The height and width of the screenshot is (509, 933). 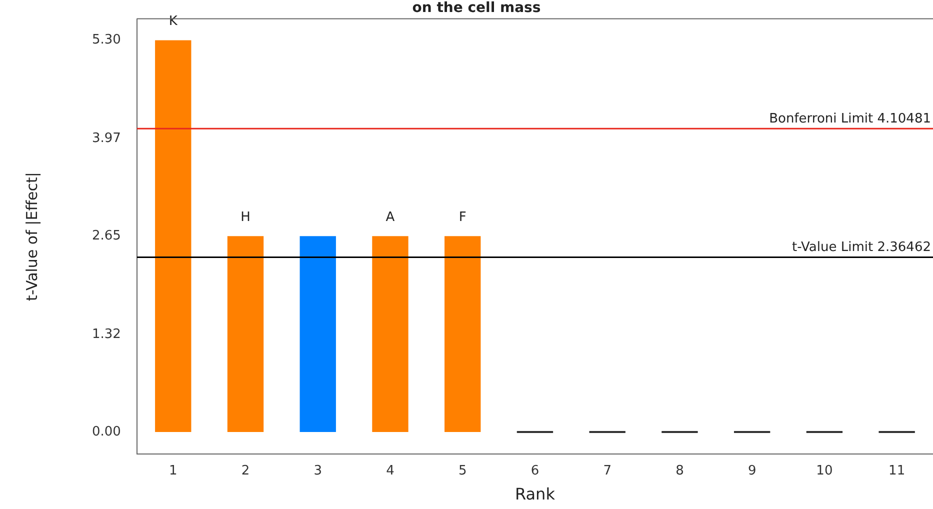 What do you see at coordinates (106, 236) in the screenshot?
I see `y-tick-label: 2.65` at bounding box center [106, 236].